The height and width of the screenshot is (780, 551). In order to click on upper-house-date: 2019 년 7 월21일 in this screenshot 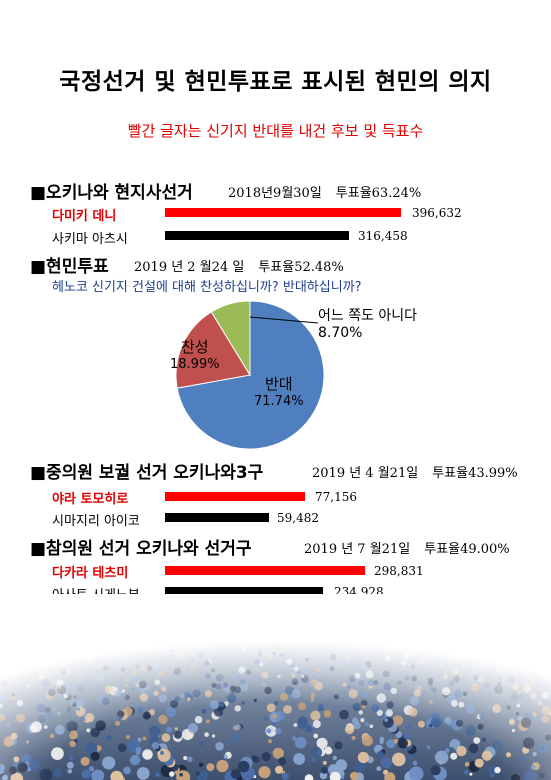, I will do `click(357, 549)`.